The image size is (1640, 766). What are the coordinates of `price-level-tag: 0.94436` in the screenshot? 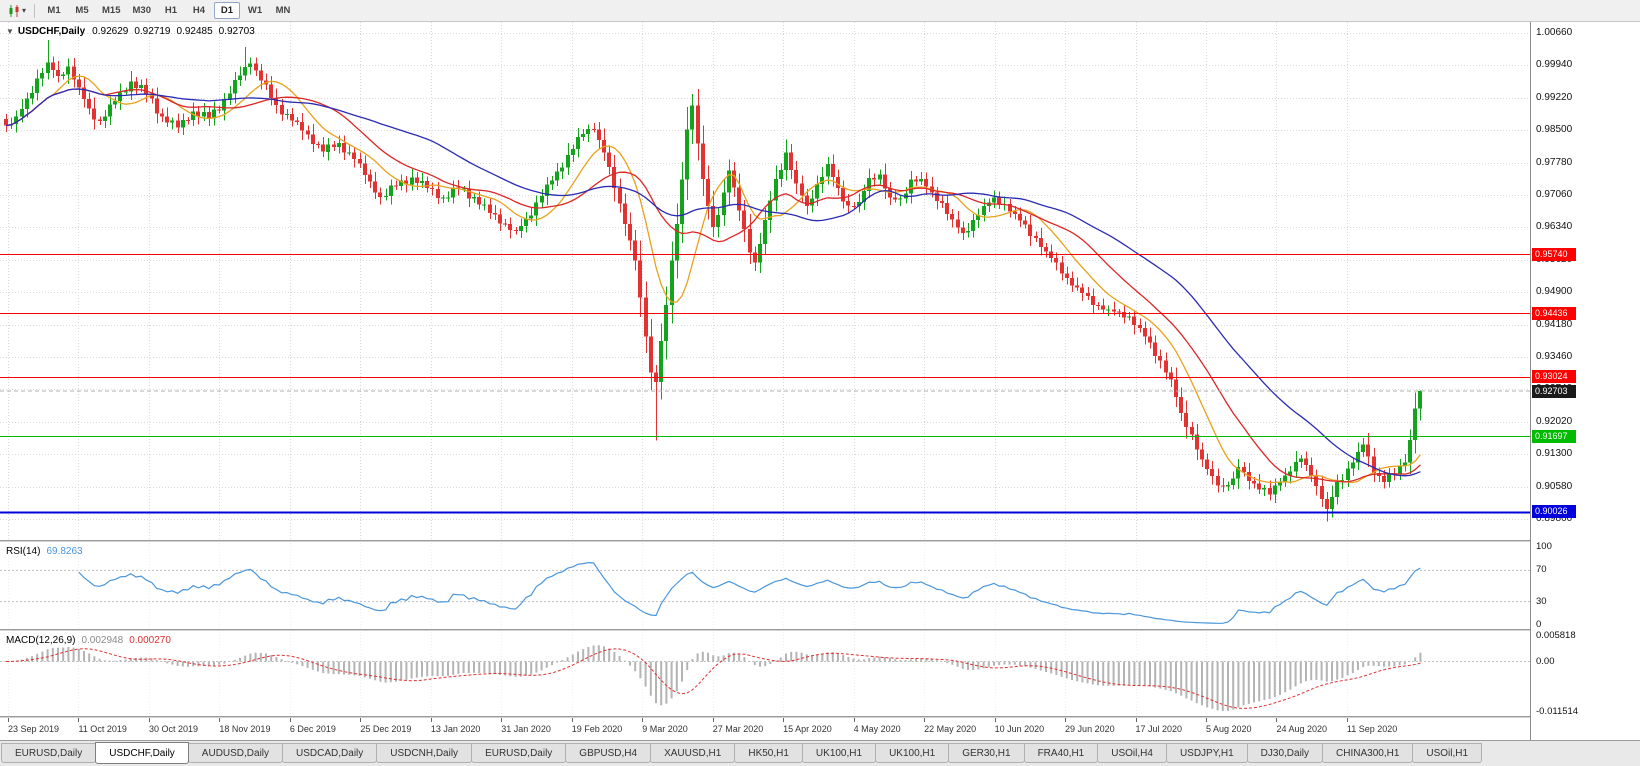 It's located at (1554, 313).